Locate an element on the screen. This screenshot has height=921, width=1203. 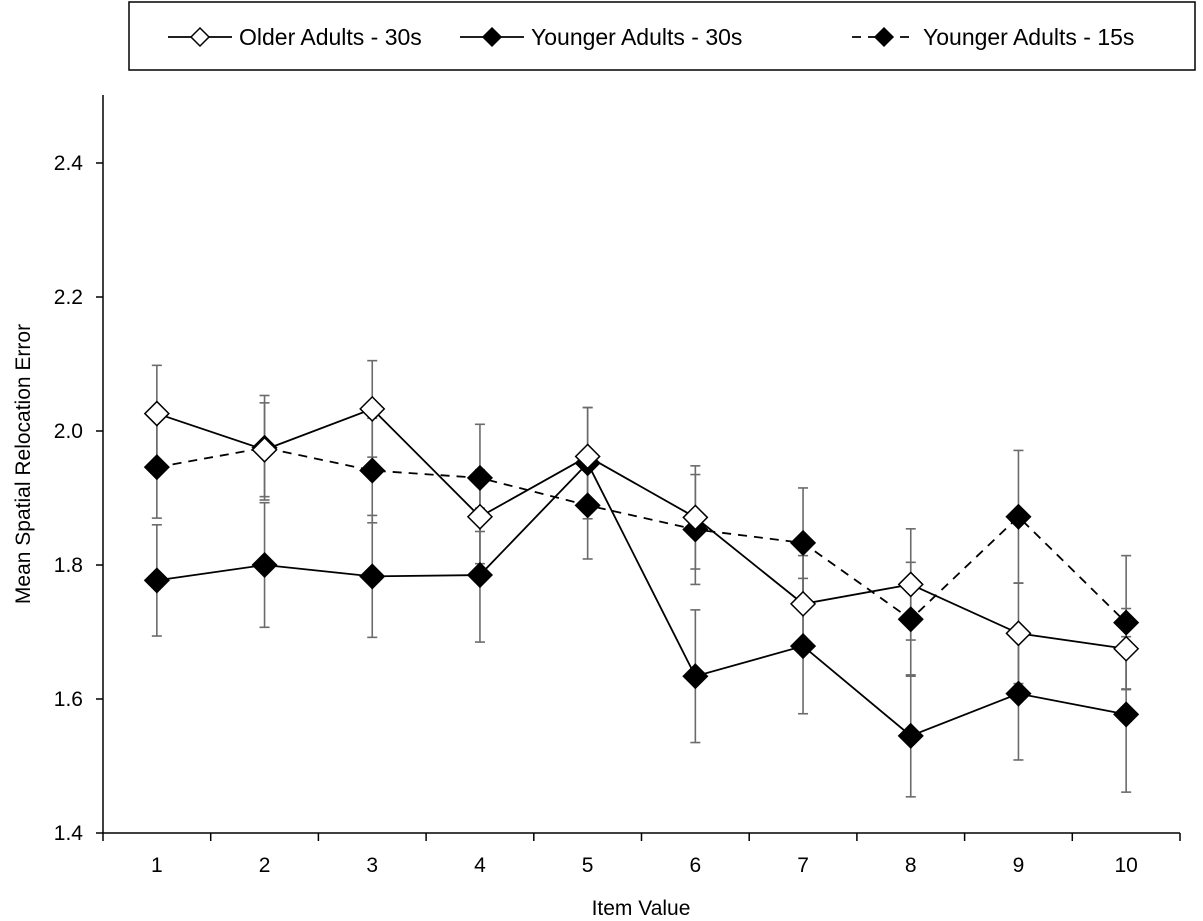
x-tick-label: 6 is located at coordinates (696, 865).